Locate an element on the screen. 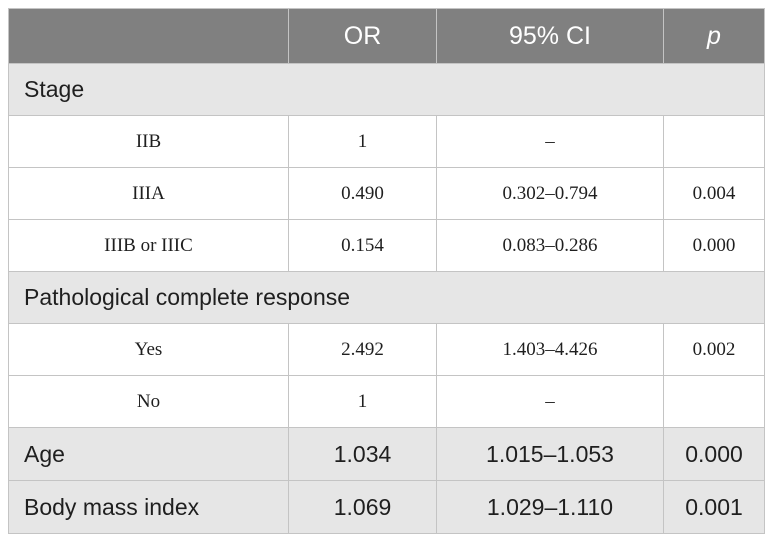  ci-cell: 1.015–1.053 is located at coordinates (550, 454).